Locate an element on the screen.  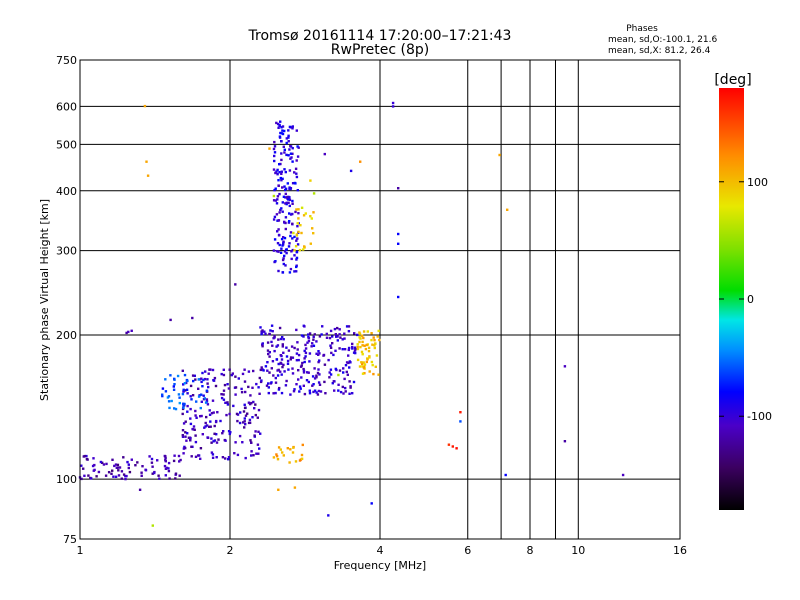
y-tick-label: 600 is located at coordinates (66, 106).